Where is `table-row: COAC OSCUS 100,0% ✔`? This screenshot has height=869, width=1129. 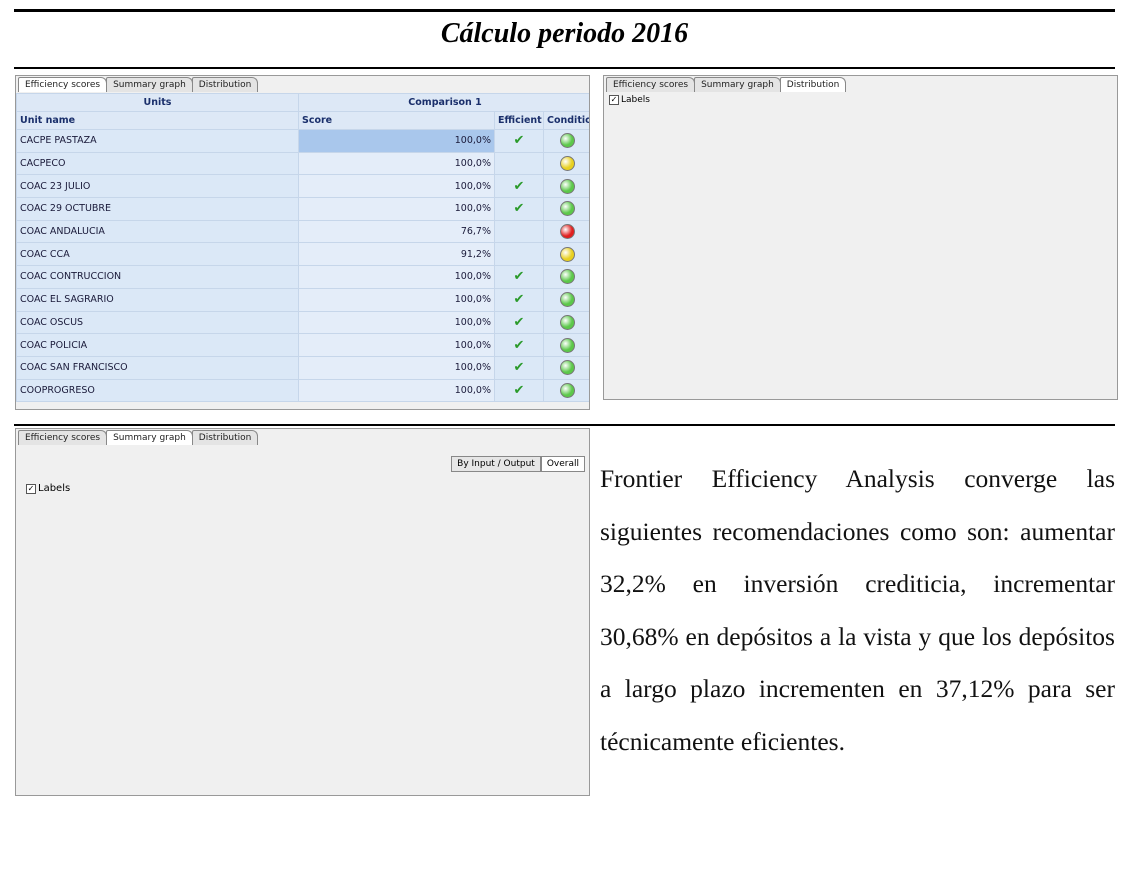
table-row: COAC OSCUS 100,0% ✔ is located at coordinates (302, 322).